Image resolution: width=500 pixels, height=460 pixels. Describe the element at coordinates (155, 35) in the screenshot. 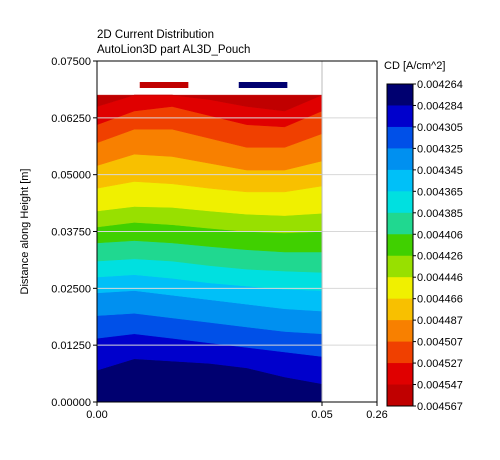

I see `chart-title: 2D Current Distribution` at that location.